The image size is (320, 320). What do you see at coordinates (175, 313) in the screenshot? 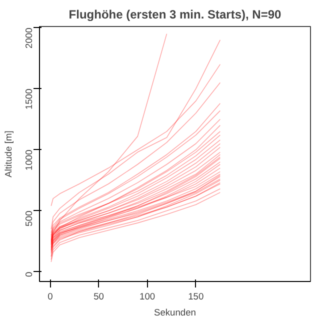
I see `x-axis-title: Sekunden` at bounding box center [175, 313].